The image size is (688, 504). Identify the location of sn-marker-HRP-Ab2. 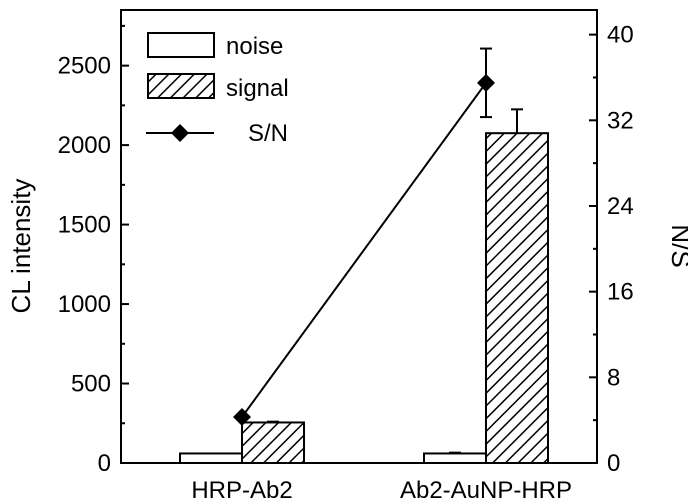
(242, 416).